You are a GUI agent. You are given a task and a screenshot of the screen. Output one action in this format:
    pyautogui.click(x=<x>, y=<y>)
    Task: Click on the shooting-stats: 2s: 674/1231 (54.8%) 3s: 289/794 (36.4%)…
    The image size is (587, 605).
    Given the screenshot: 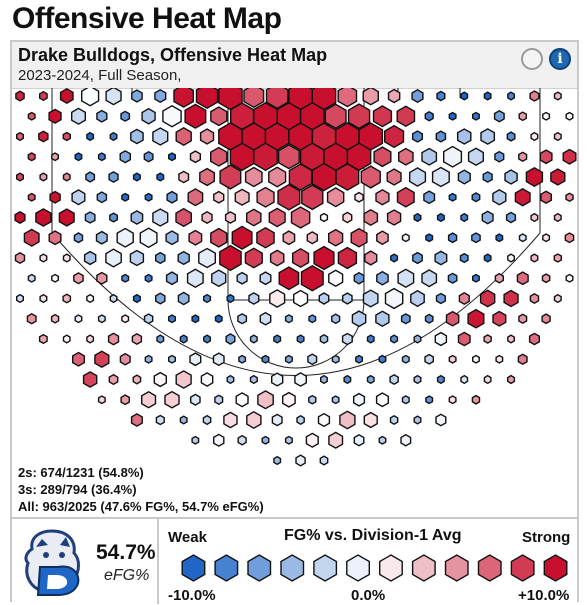 What is the action you would take?
    pyautogui.click(x=141, y=489)
    